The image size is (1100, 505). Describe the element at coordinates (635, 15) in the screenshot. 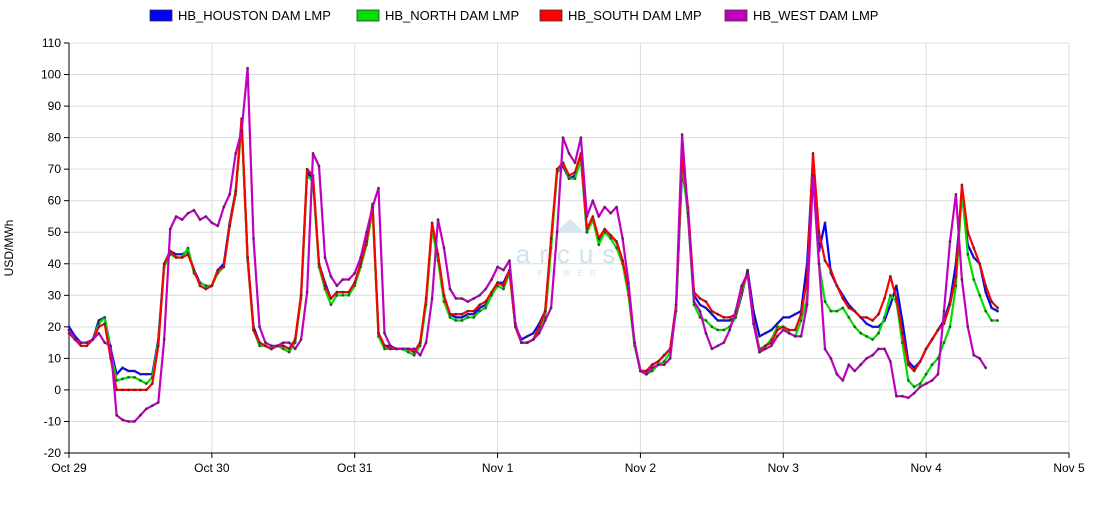

I see `legend-label: HB_SOUTH DAM LMP` at that location.